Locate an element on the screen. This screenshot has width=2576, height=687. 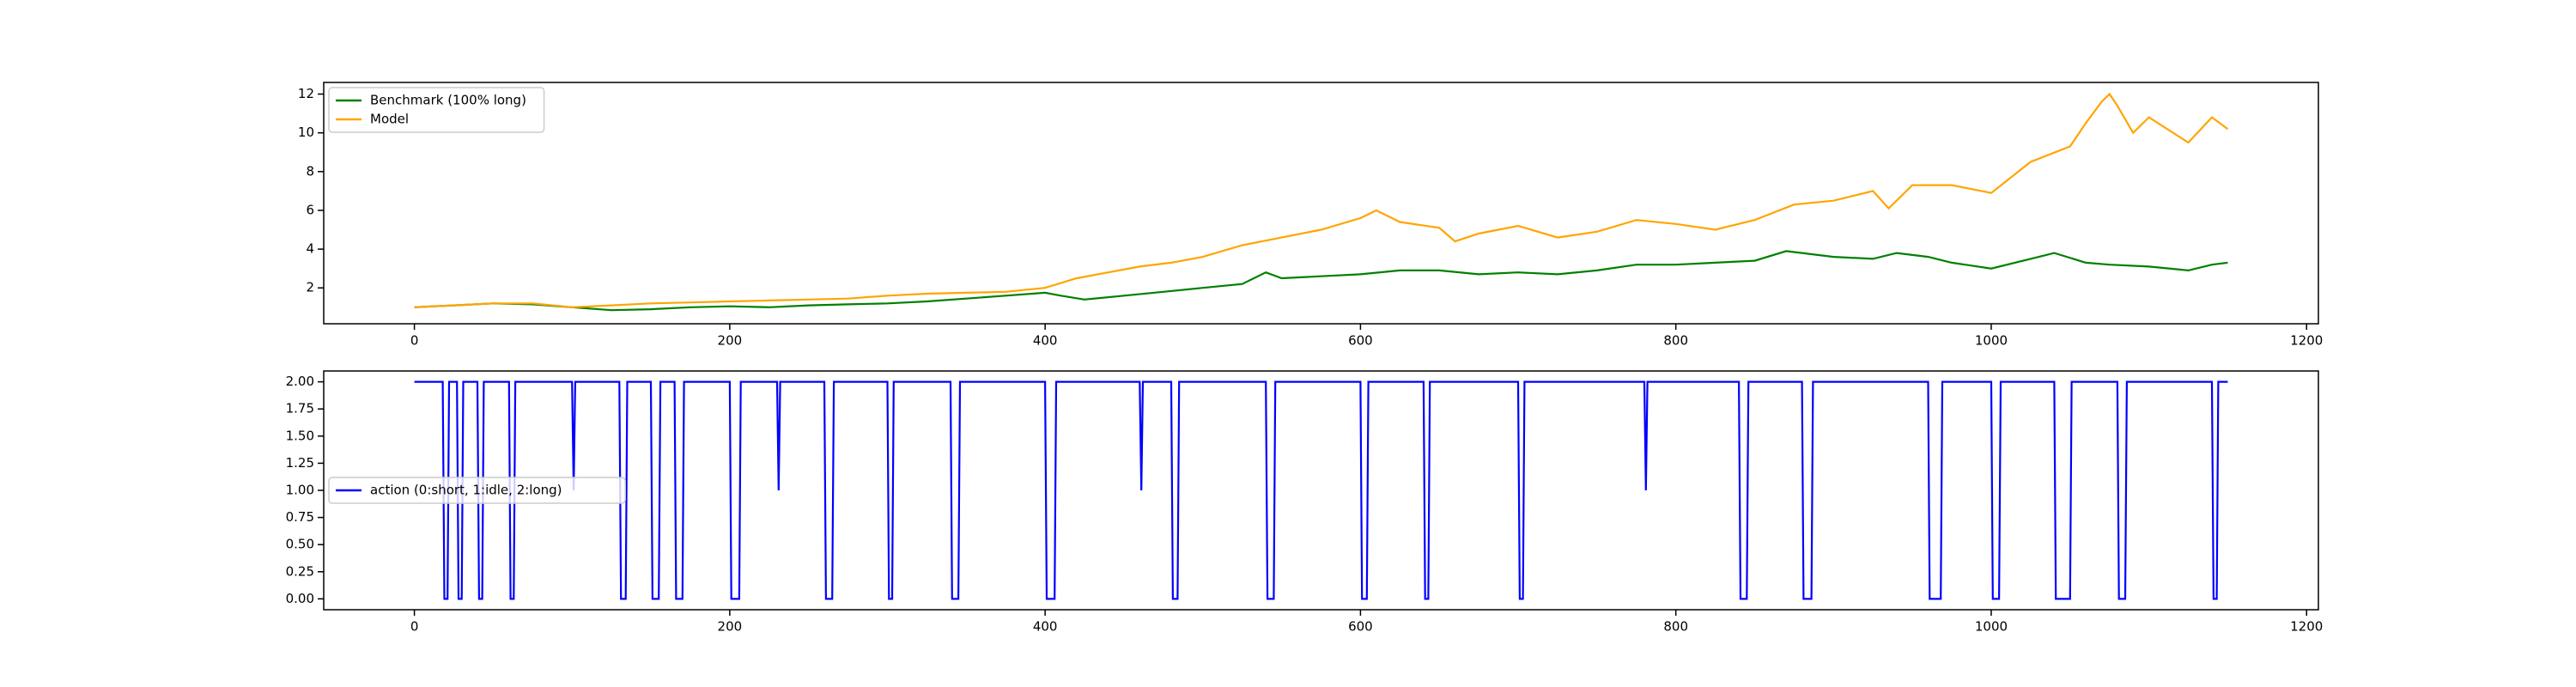
legend-label: Benchmark (100% long) is located at coordinates (448, 100).